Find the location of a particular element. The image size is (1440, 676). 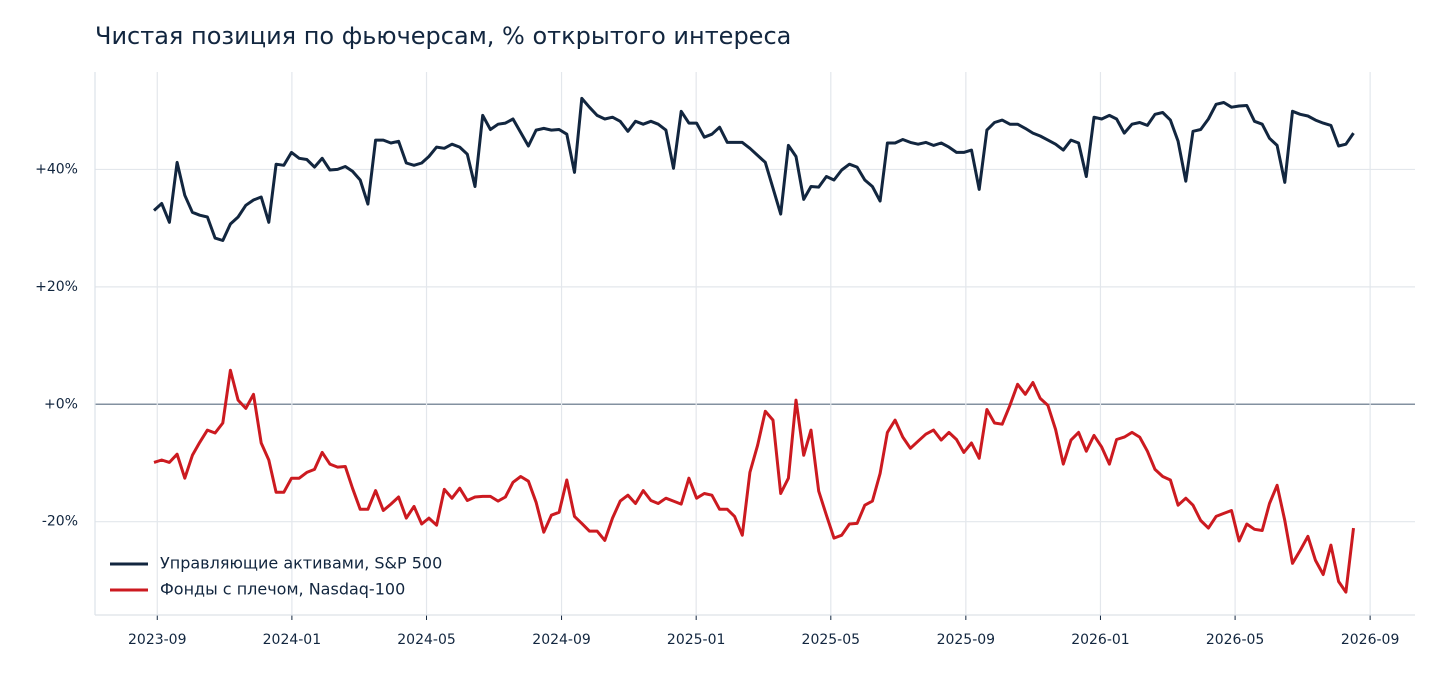

x-tick-label: 2026-05 is located at coordinates (1235, 640).